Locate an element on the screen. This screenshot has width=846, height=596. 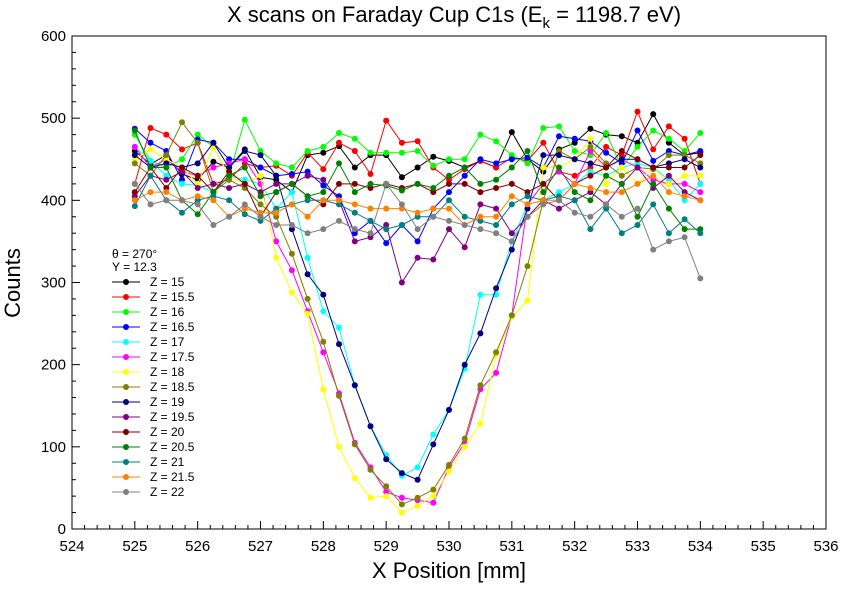
x-axis: 524 525 526 527 528 529 530 531 532 533 534 535 536 is located at coordinates (449, 538).